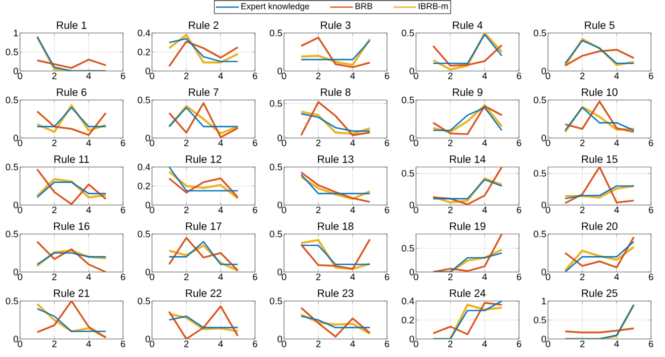 Image resolution: width=665 pixels, height=357 pixels. I want to click on chart-title: Rule 20, so click(600, 226).